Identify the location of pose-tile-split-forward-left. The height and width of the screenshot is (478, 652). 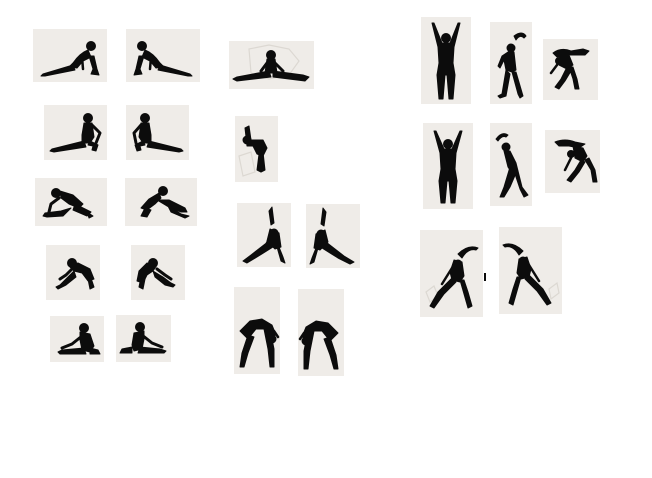
(70, 55).